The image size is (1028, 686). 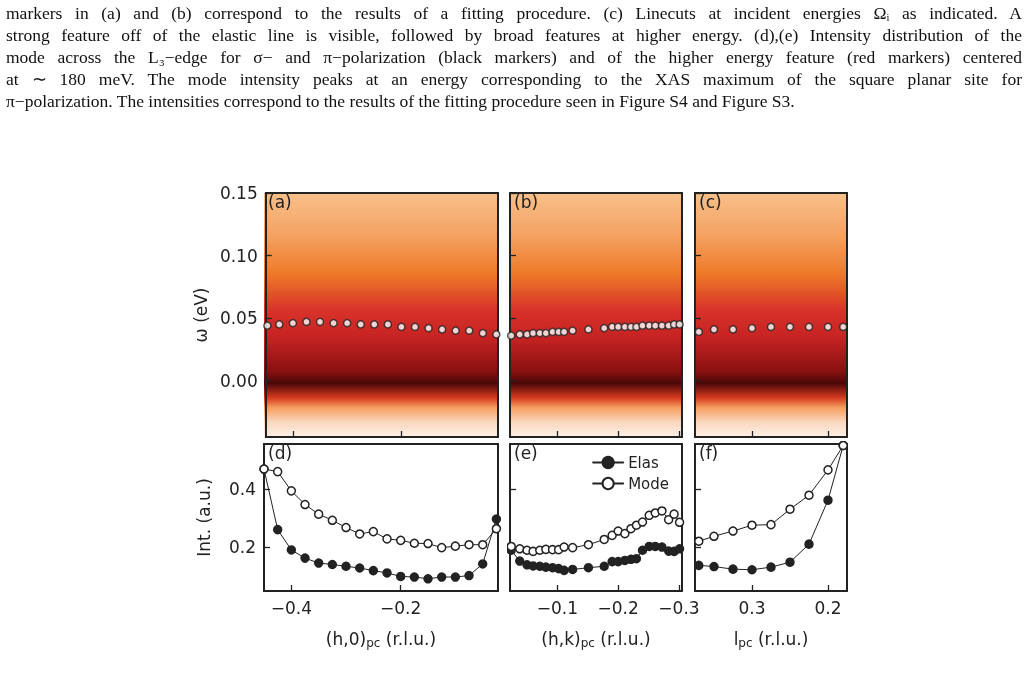 I want to click on chart-title: (a), so click(x=280, y=201).